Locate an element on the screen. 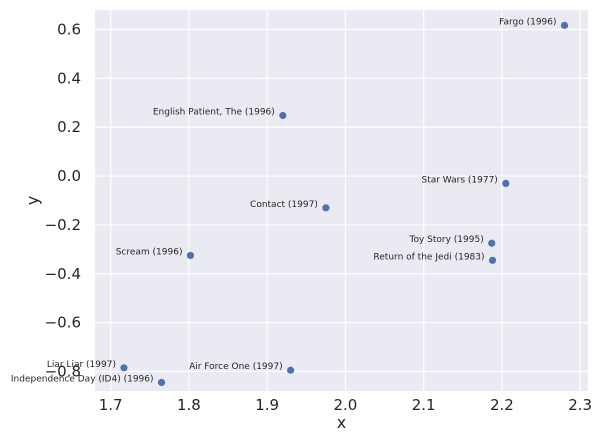  x-tick-label: 1.9 is located at coordinates (267, 405).